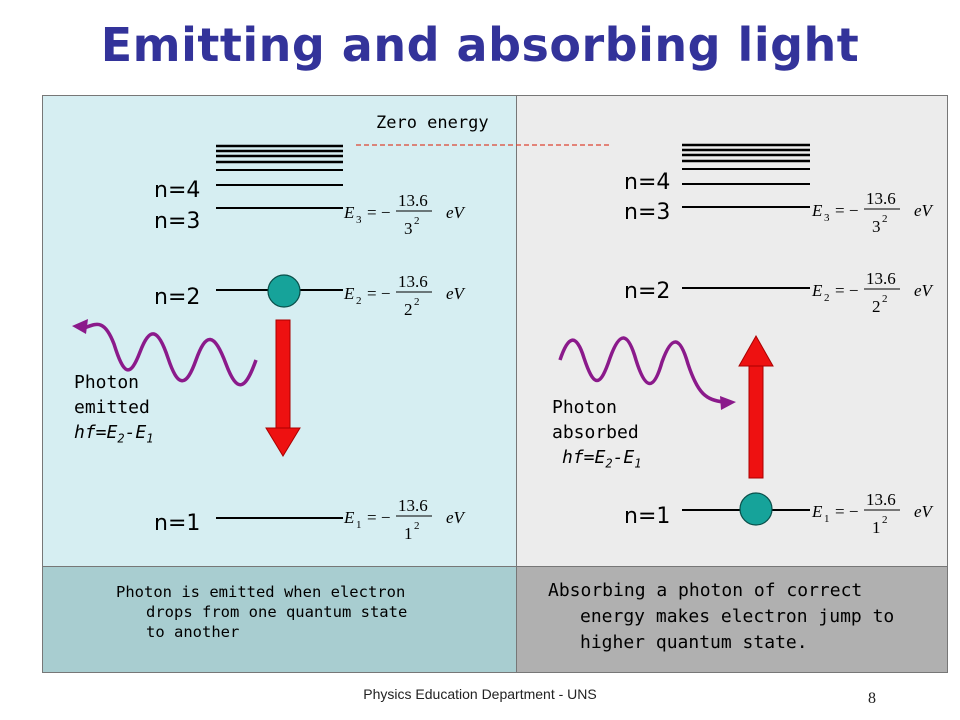  What do you see at coordinates (602, 459) in the screenshot?
I see `right-photon-formula: hf=E2-E1` at bounding box center [602, 459].